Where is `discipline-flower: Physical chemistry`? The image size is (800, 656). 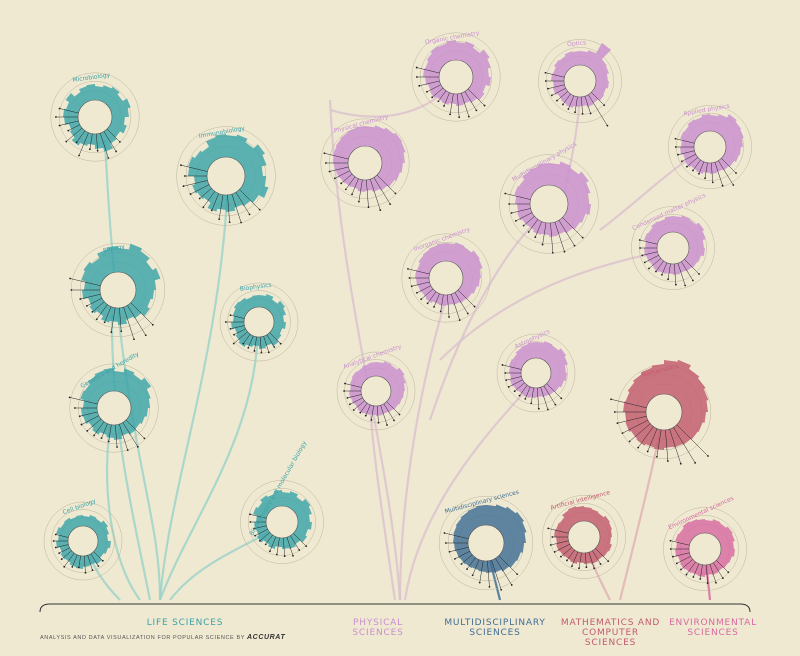
discipline-flower: Physical chemistry is located at coordinates (365, 162).